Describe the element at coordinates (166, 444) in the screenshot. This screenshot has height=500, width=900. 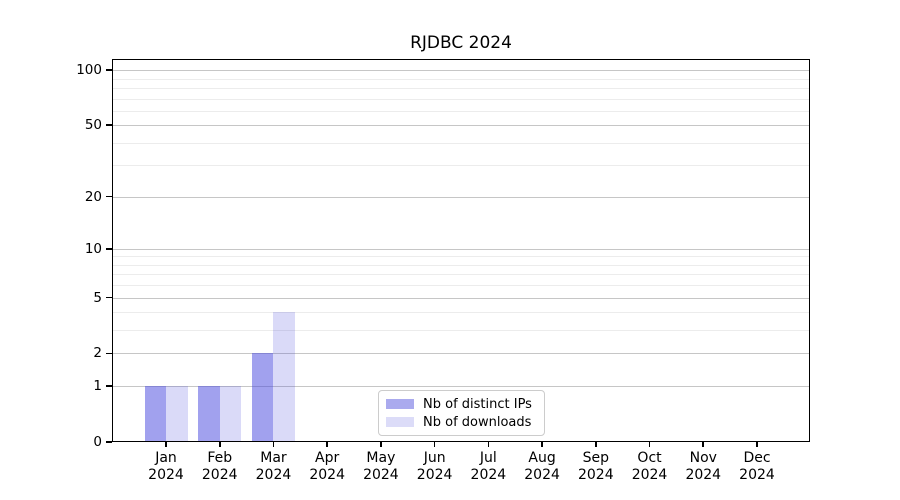
I see `xtick-mark-jan` at that location.